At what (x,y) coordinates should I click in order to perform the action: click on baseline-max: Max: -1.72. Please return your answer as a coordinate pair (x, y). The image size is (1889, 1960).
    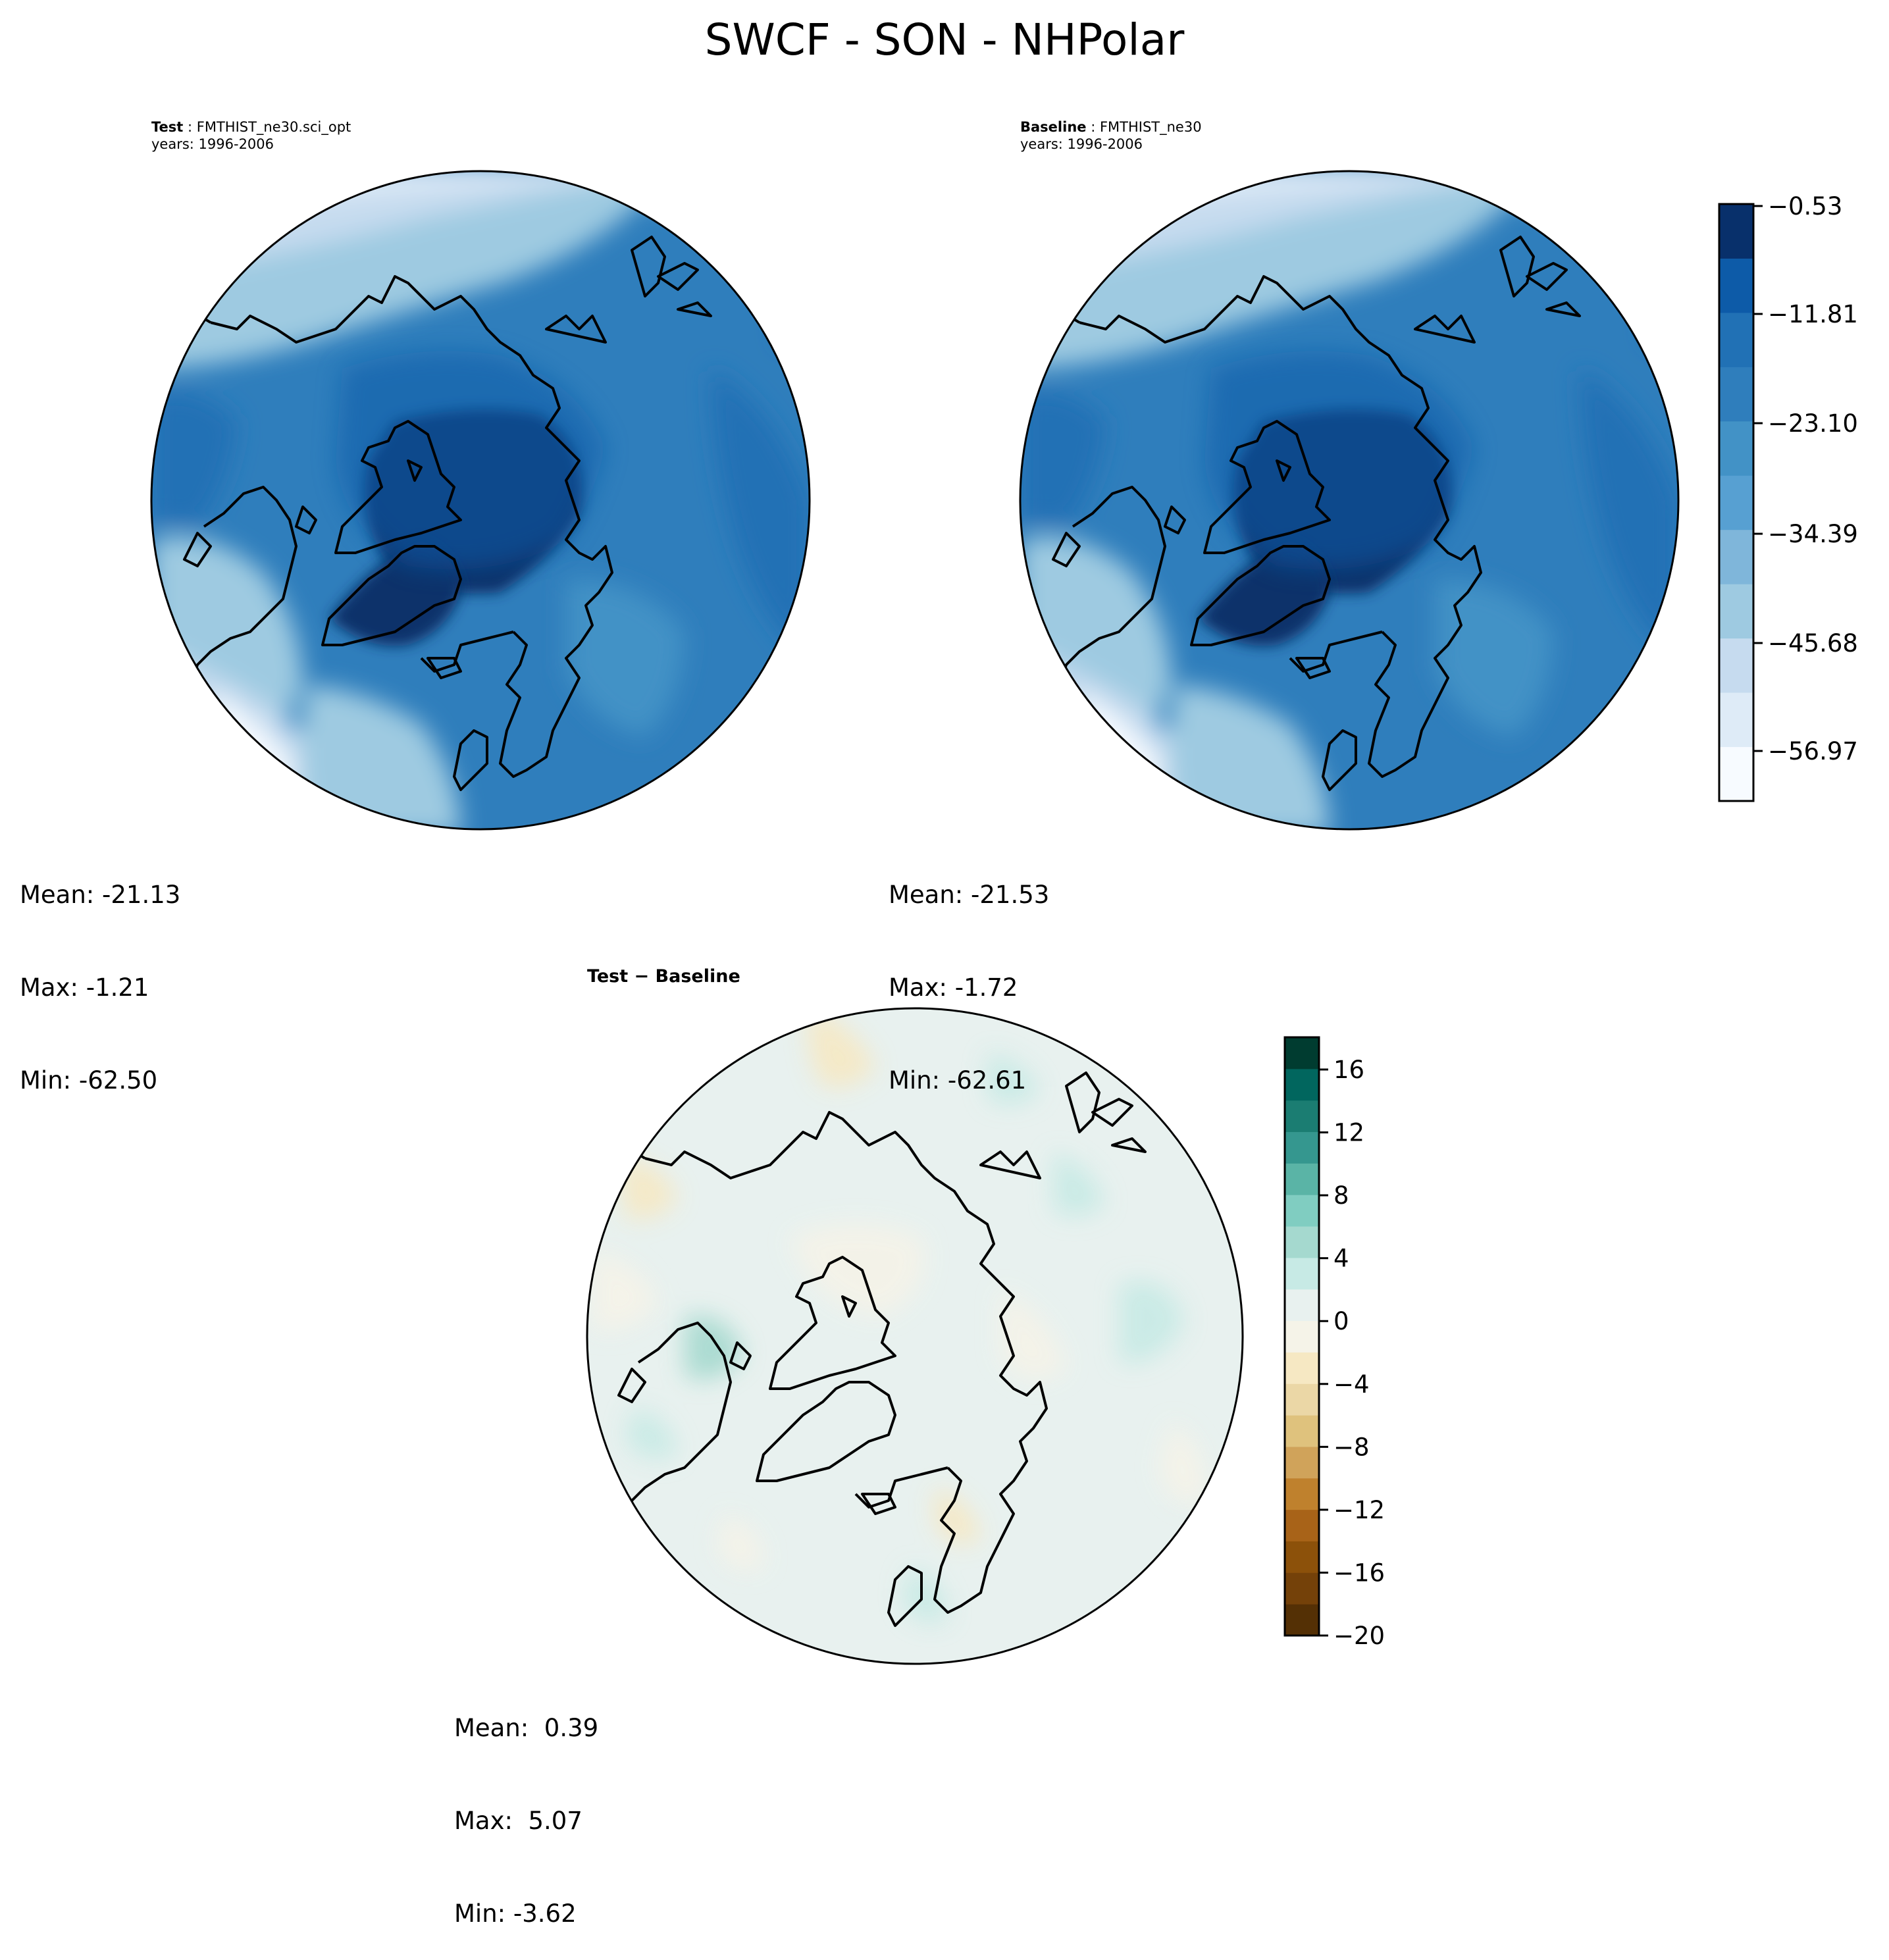
    Looking at the image, I should click on (953, 987).